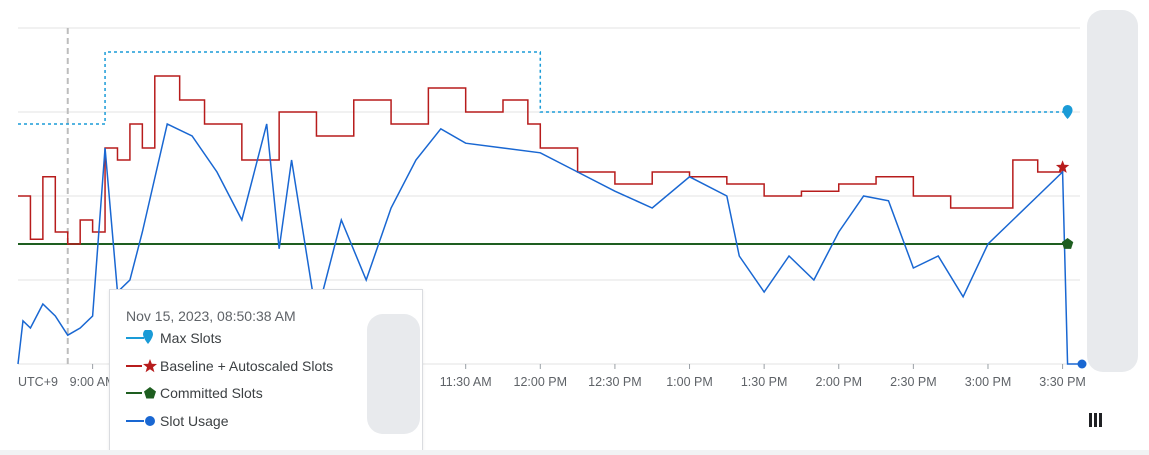 This screenshot has width=1149, height=455. Describe the element at coordinates (988, 382) in the screenshot. I see `x-tick-label: 3:00 PM` at that location.